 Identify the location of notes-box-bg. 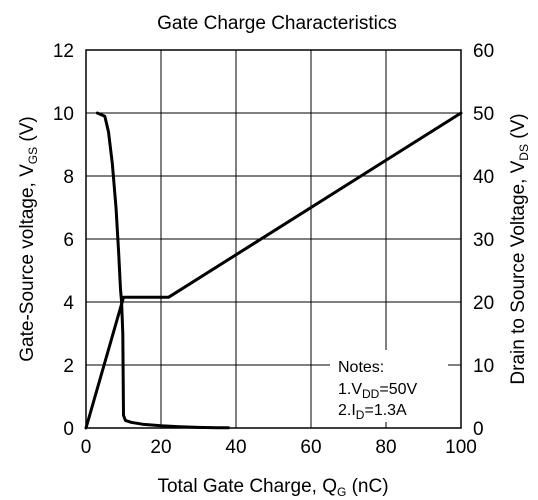
(389, 386).